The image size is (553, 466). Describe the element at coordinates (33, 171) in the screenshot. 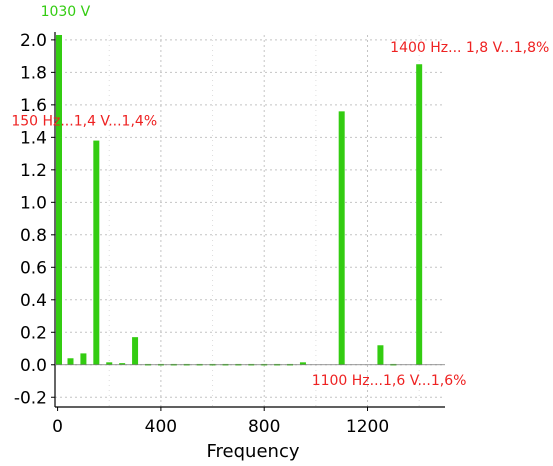

I see `y-tick-label: 1.2` at that location.